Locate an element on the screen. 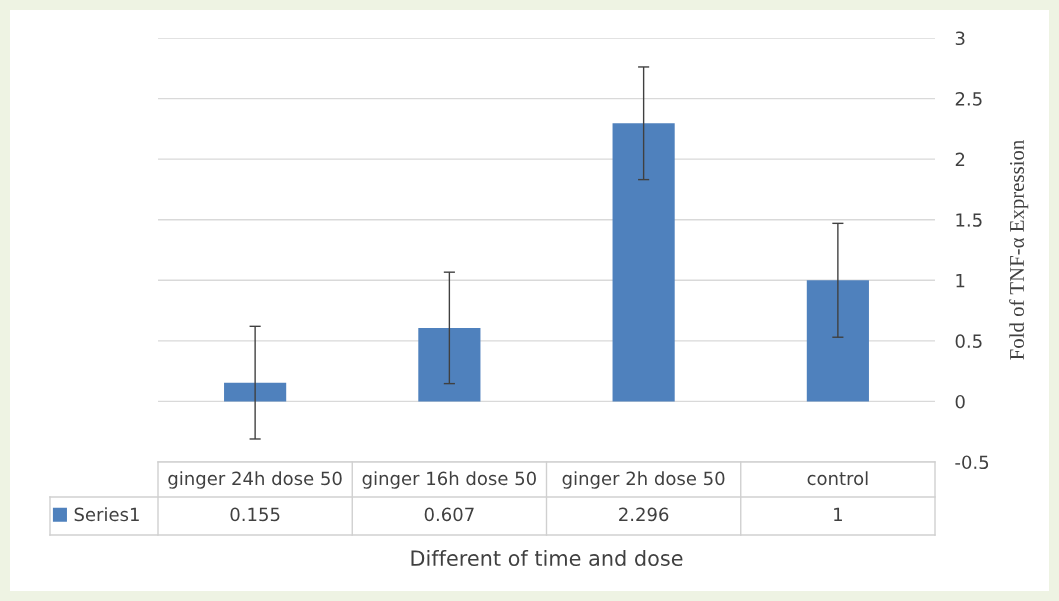  y-tick-label: 3 is located at coordinates (960, 38).